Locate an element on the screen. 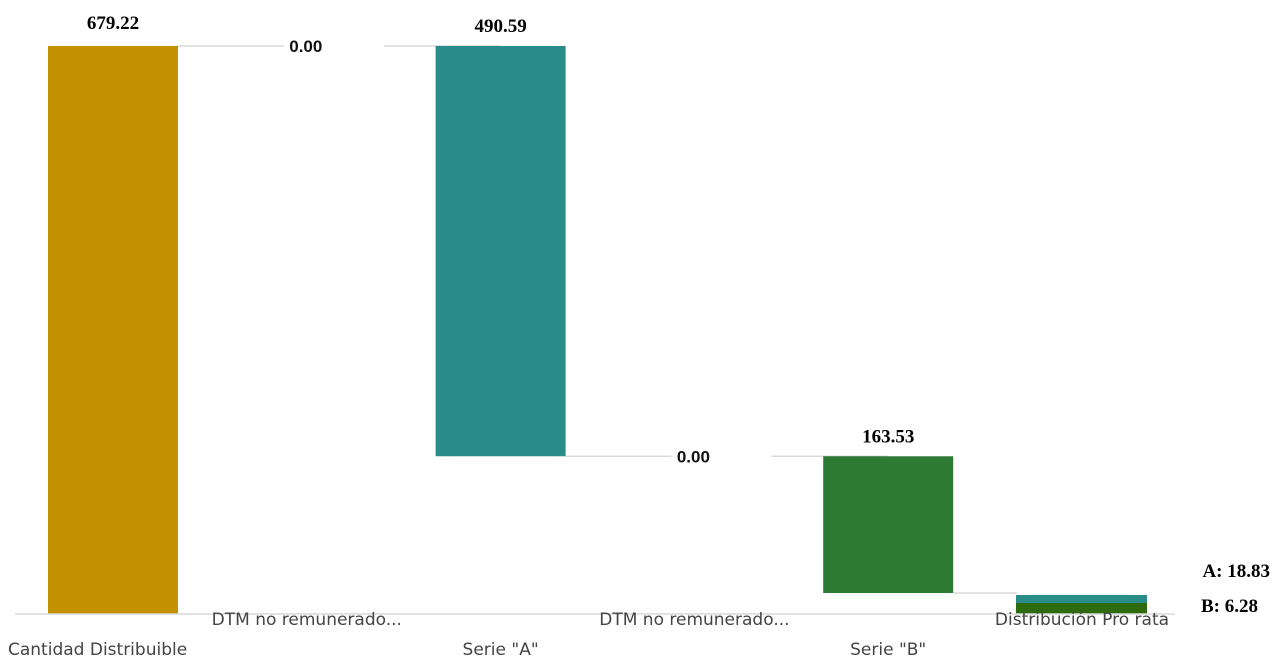  x-tick-label: Cantidad Distribuible is located at coordinates (97, 650).